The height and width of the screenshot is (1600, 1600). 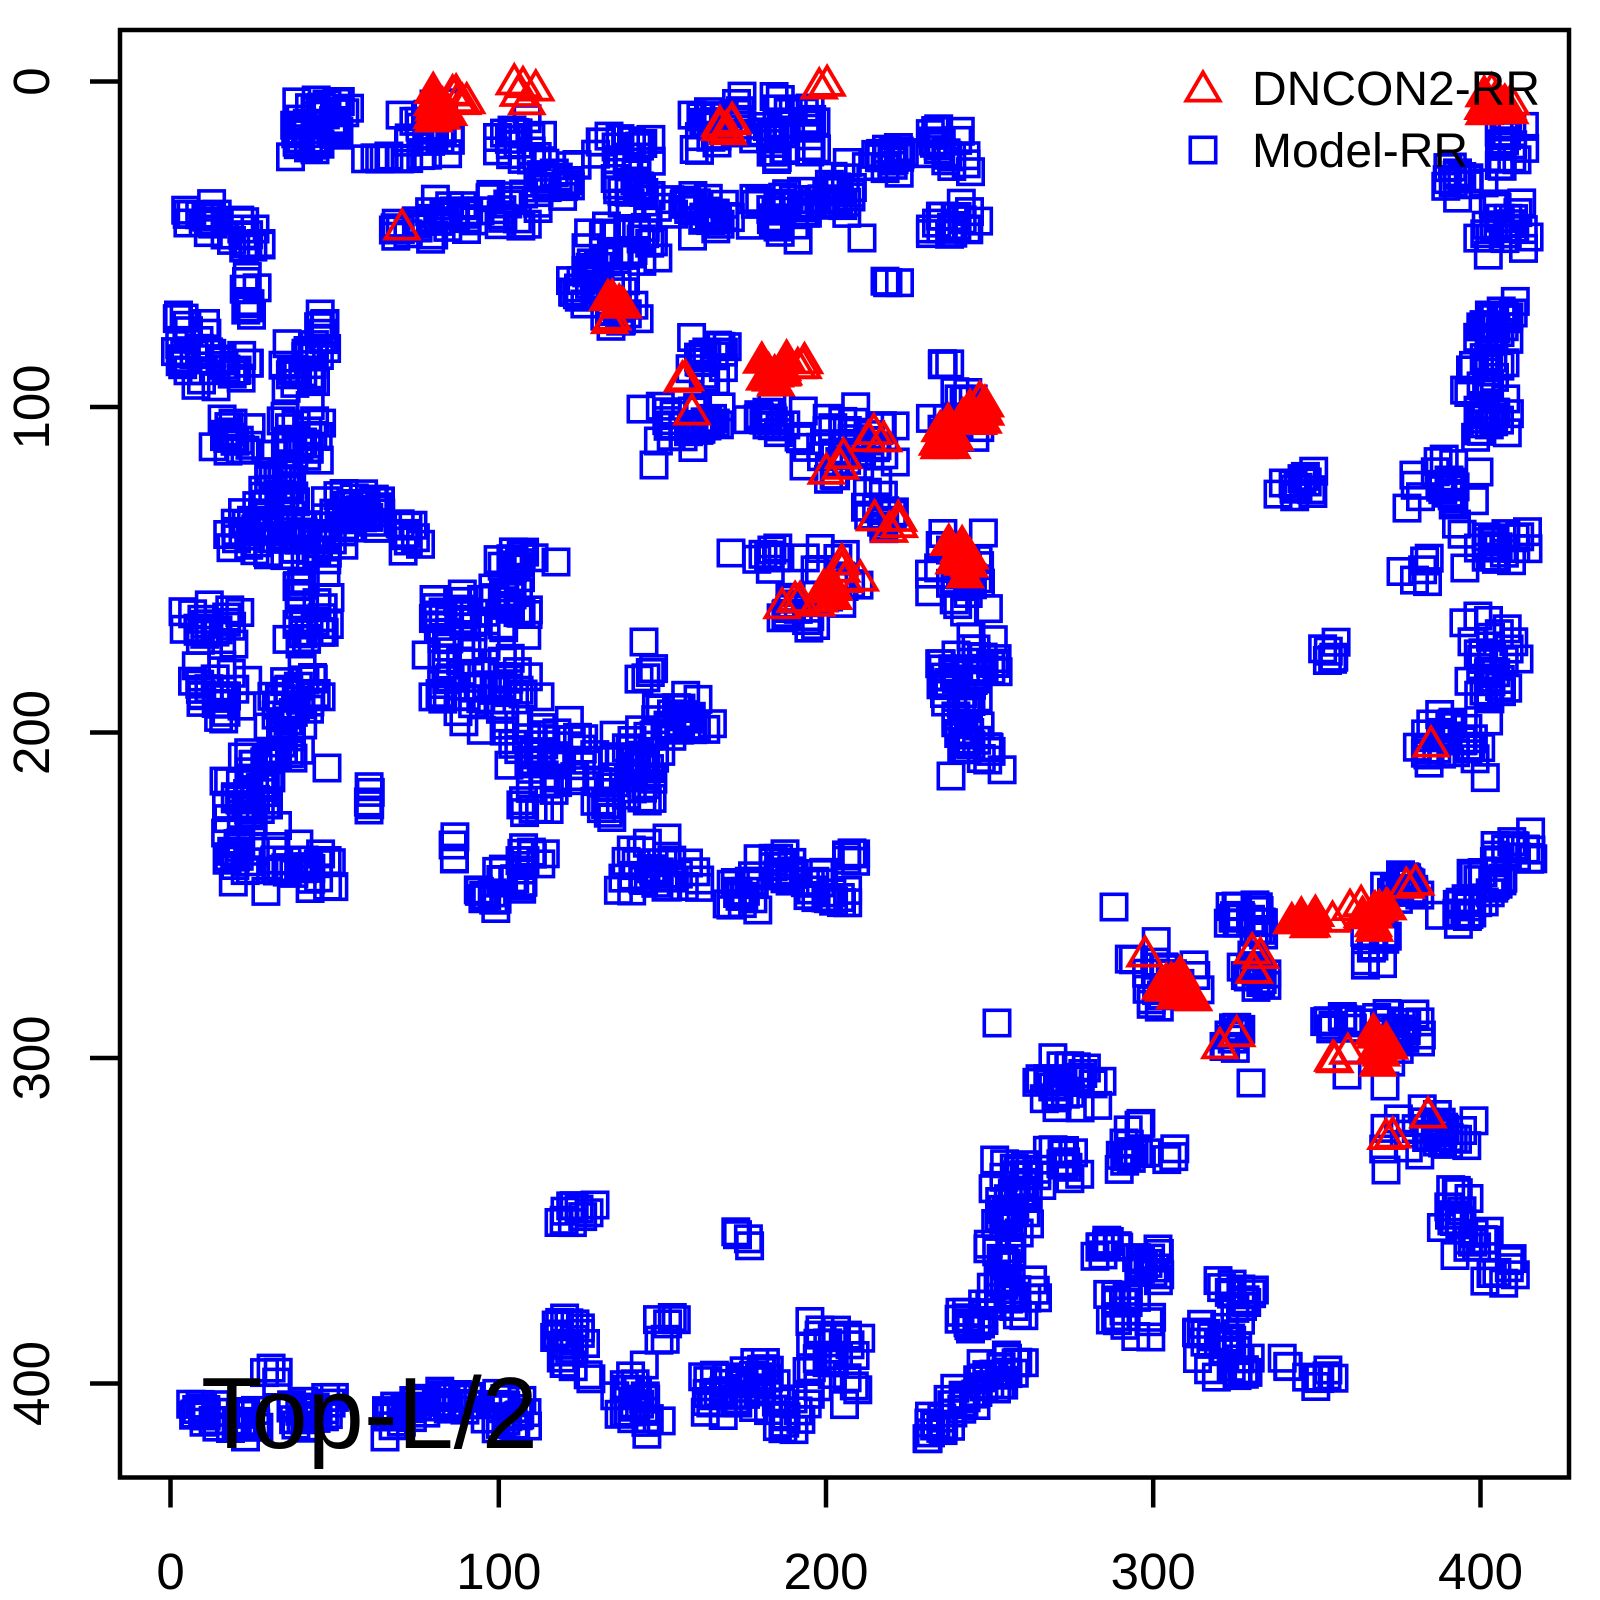 What do you see at coordinates (1360, 151) in the screenshot?
I see `svg-text: Model-RR` at bounding box center [1360, 151].